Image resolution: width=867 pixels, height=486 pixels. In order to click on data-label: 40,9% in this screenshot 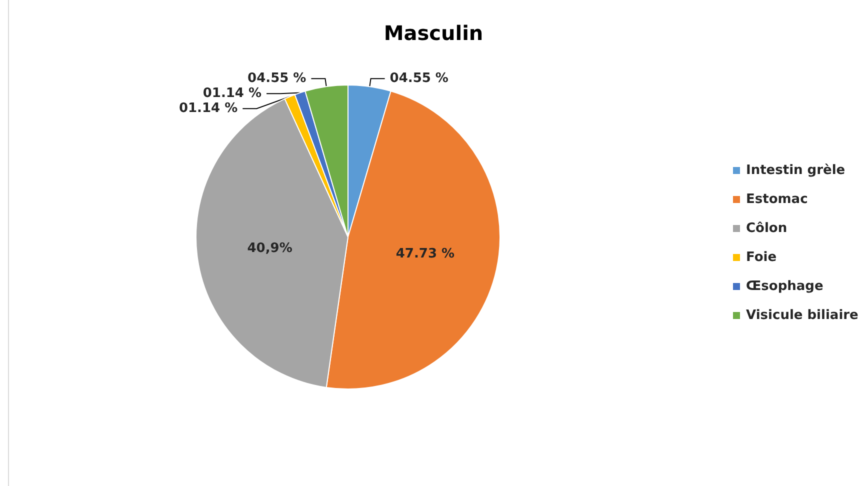, I will do `click(269, 248)`.